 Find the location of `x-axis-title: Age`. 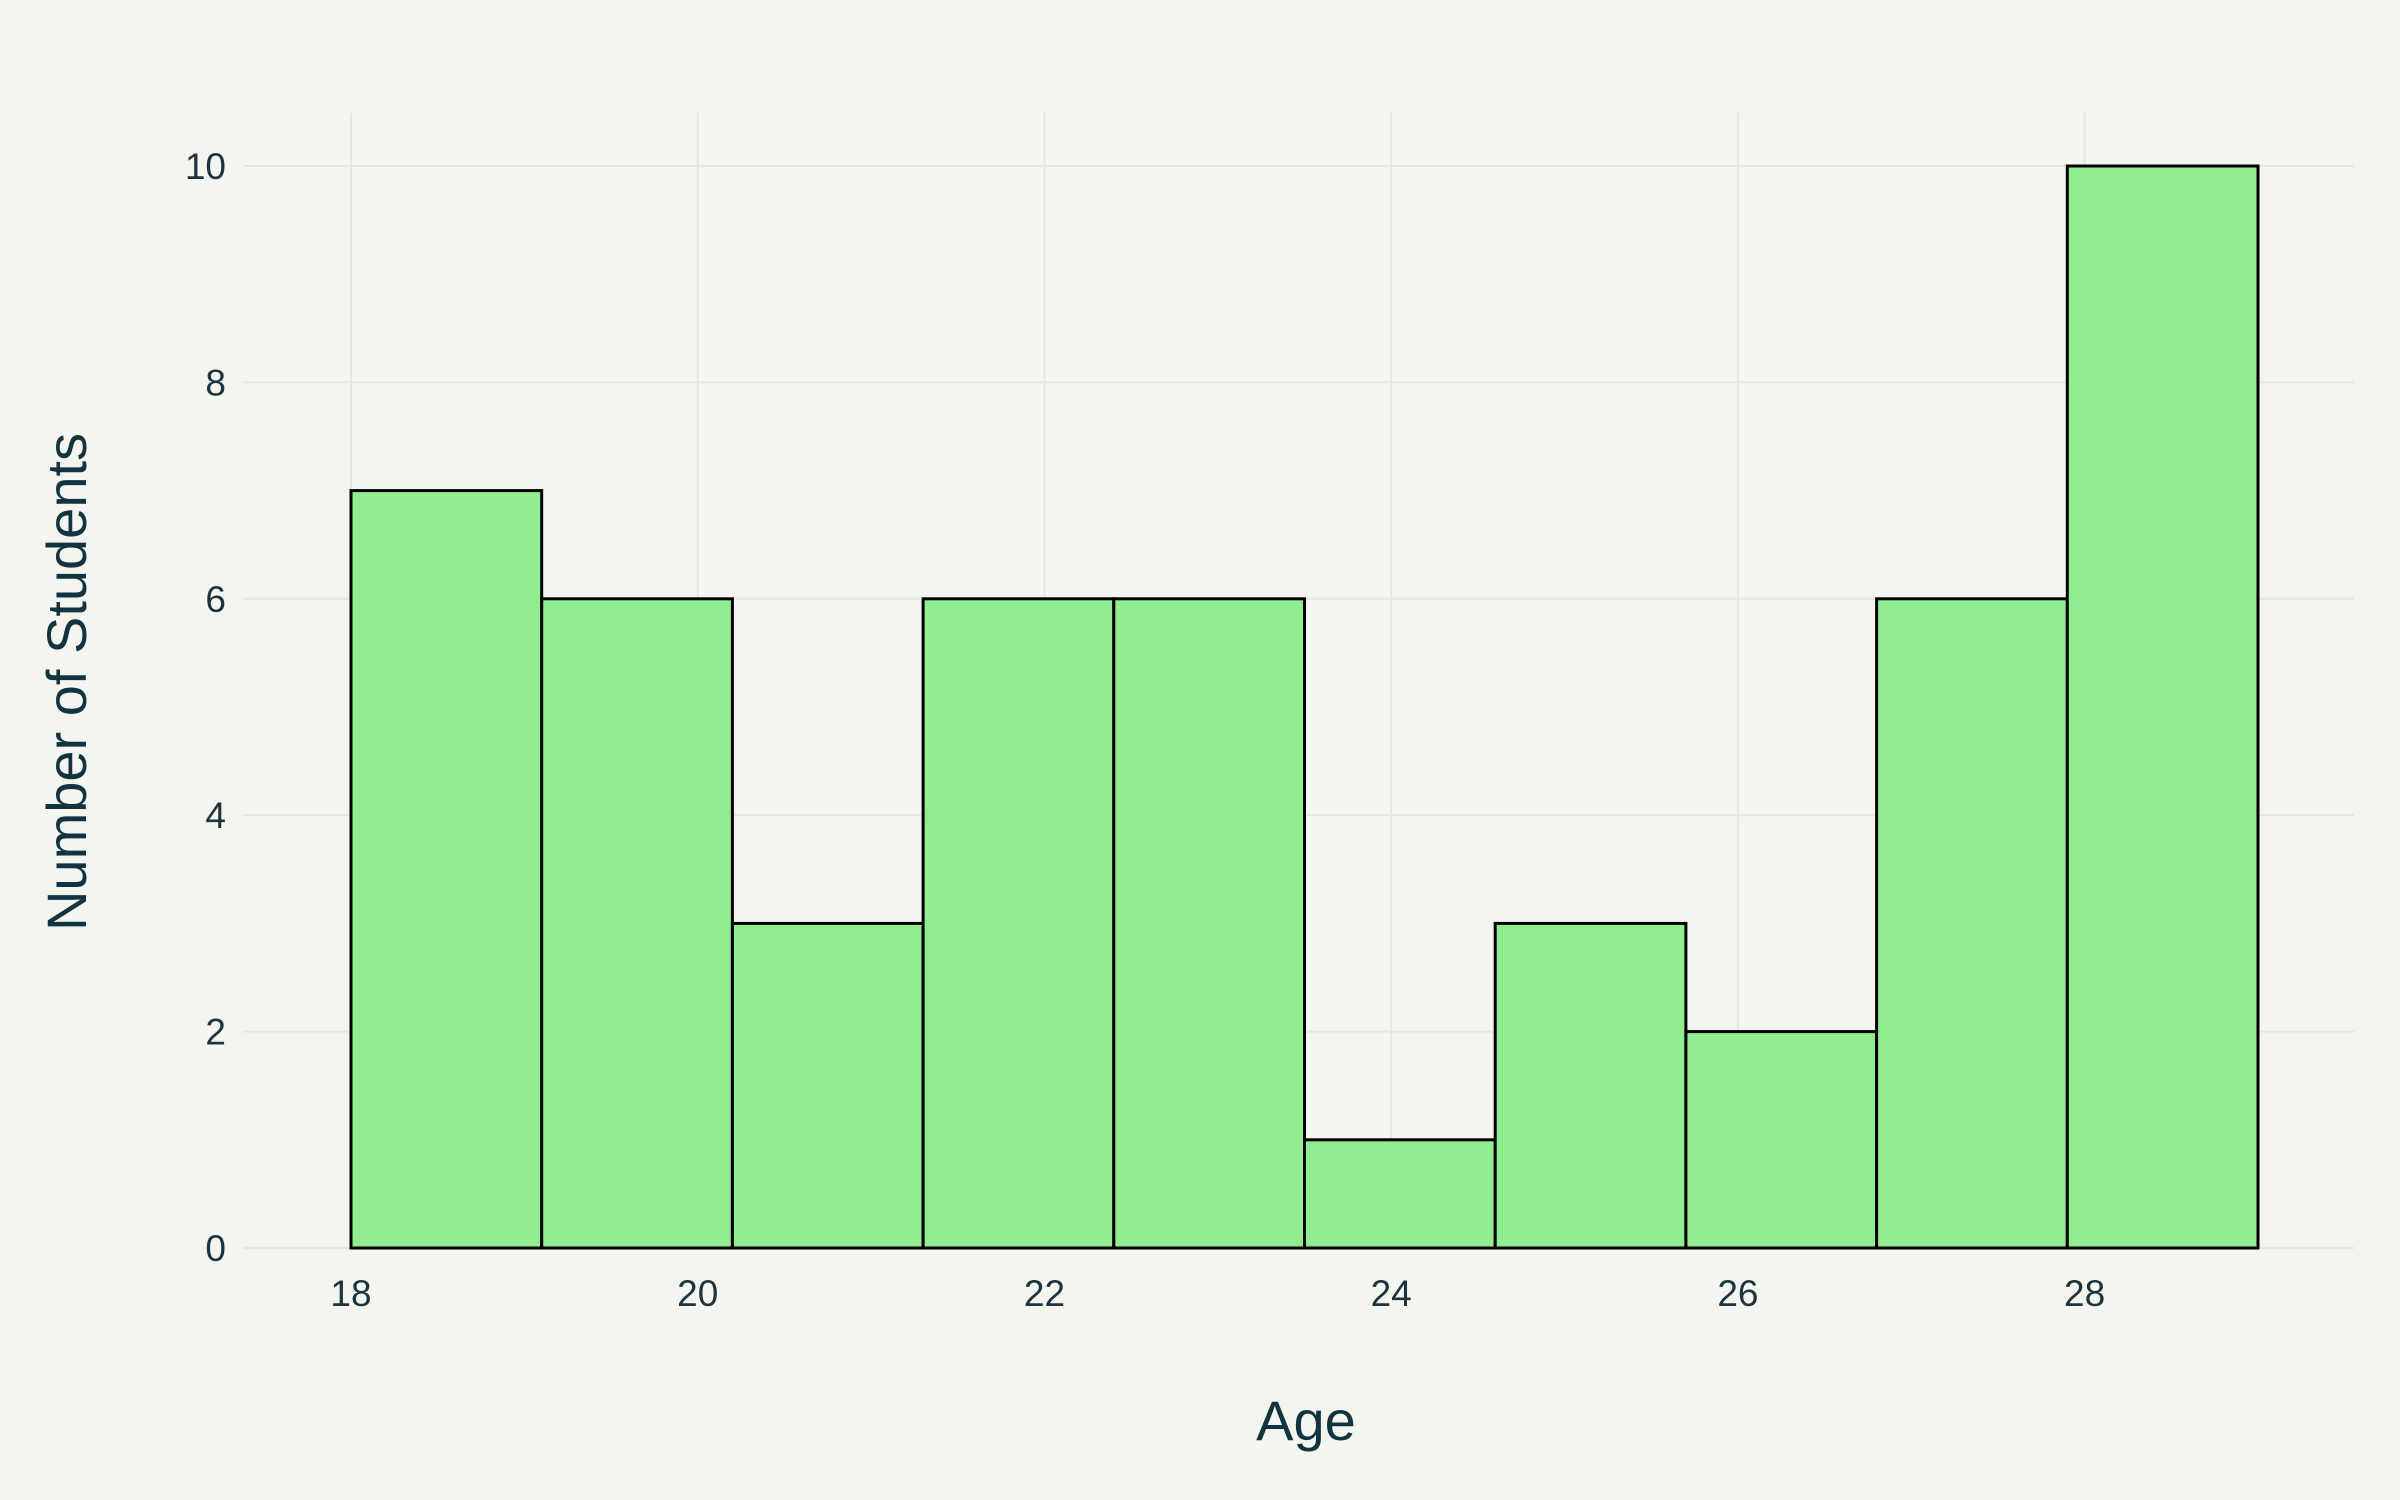

x-axis-title: Age is located at coordinates (1306, 1420).